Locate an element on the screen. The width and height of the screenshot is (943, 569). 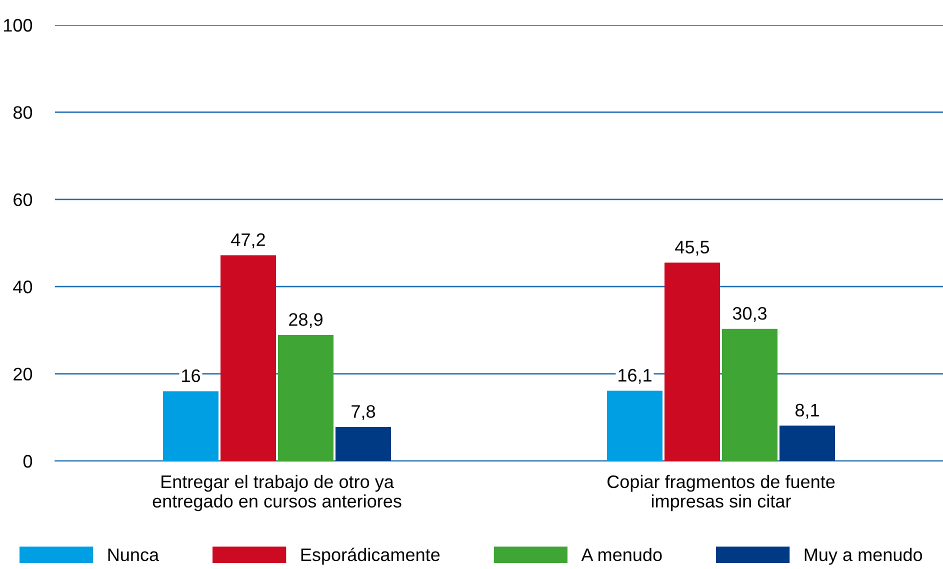
y-tick-label: 40 is located at coordinates (22, 287).